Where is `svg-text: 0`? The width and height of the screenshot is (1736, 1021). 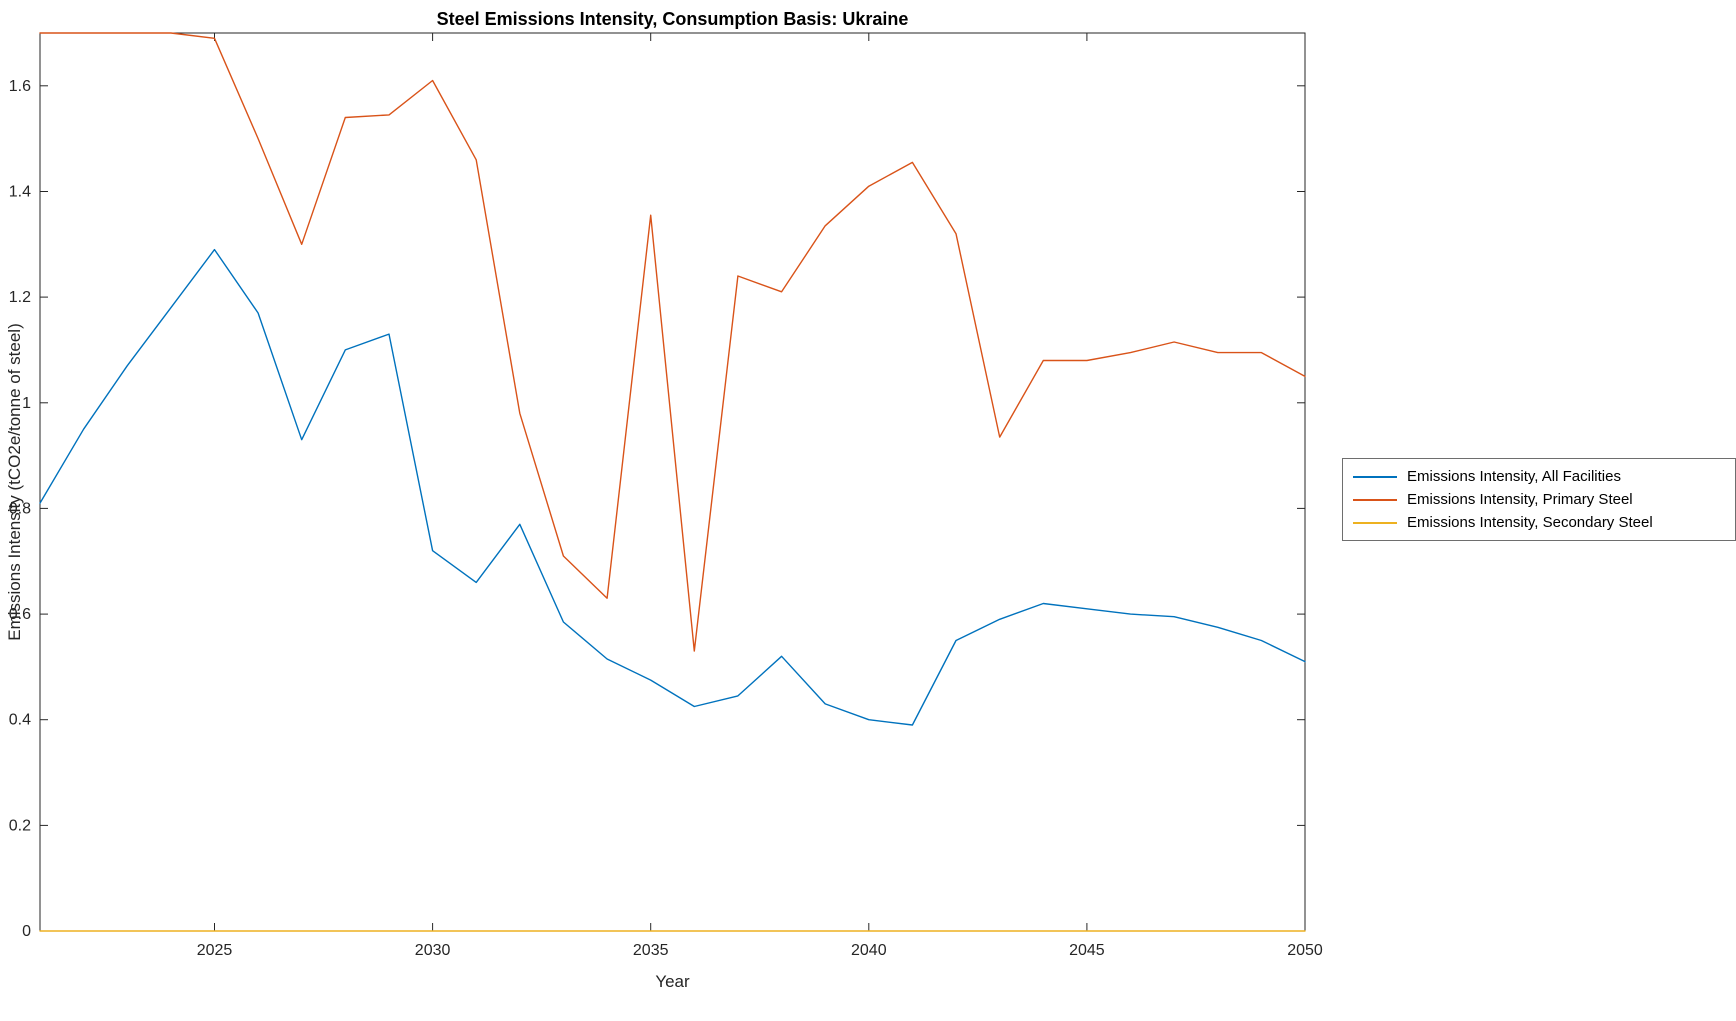 svg-text: 0 is located at coordinates (26, 931).